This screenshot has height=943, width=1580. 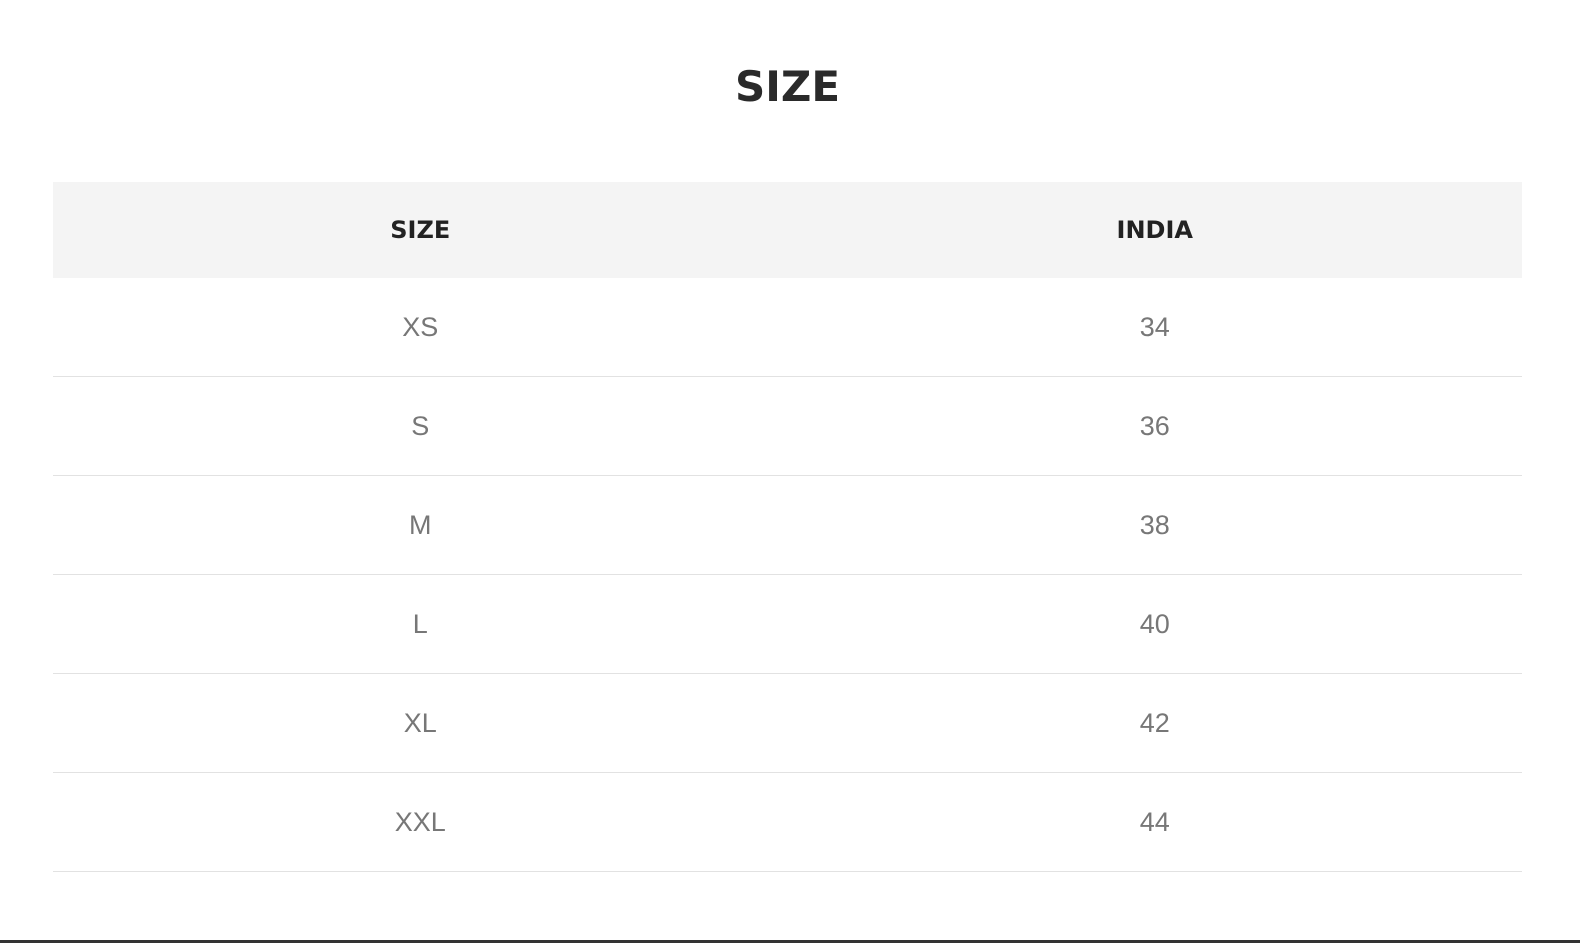 I want to click on table-row: XXL 44, so click(x=787, y=822).